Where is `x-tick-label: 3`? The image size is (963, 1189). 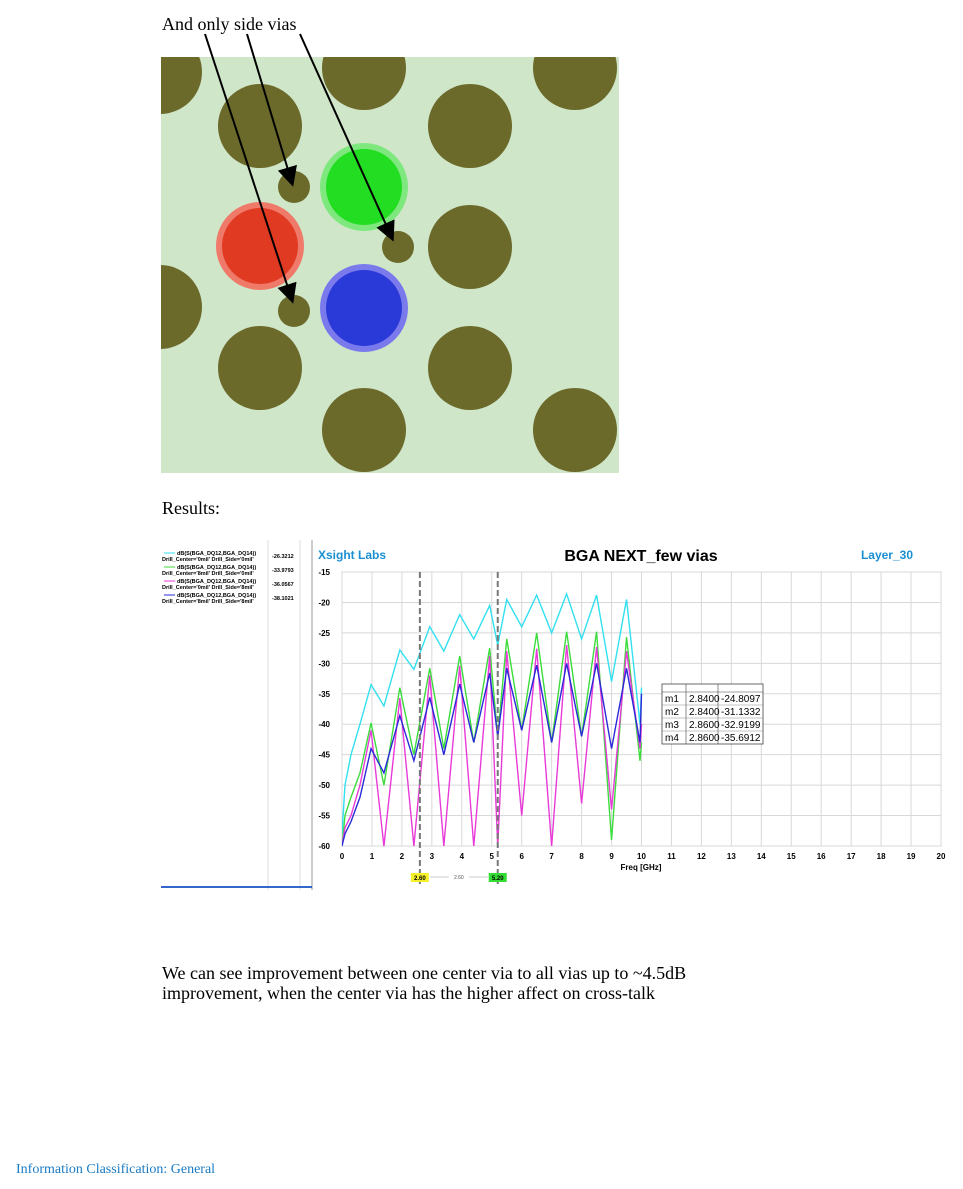 x-tick-label: 3 is located at coordinates (432, 856).